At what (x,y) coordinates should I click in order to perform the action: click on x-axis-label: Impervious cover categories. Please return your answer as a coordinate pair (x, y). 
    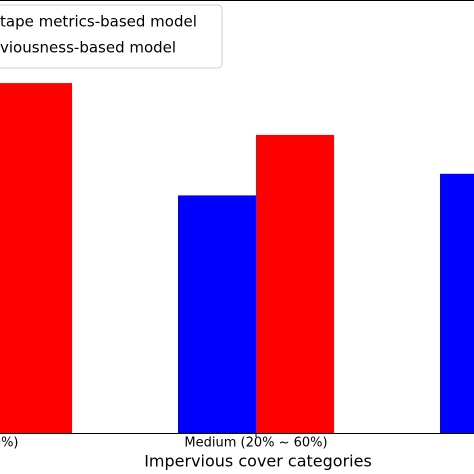
    Looking at the image, I should click on (258, 461).